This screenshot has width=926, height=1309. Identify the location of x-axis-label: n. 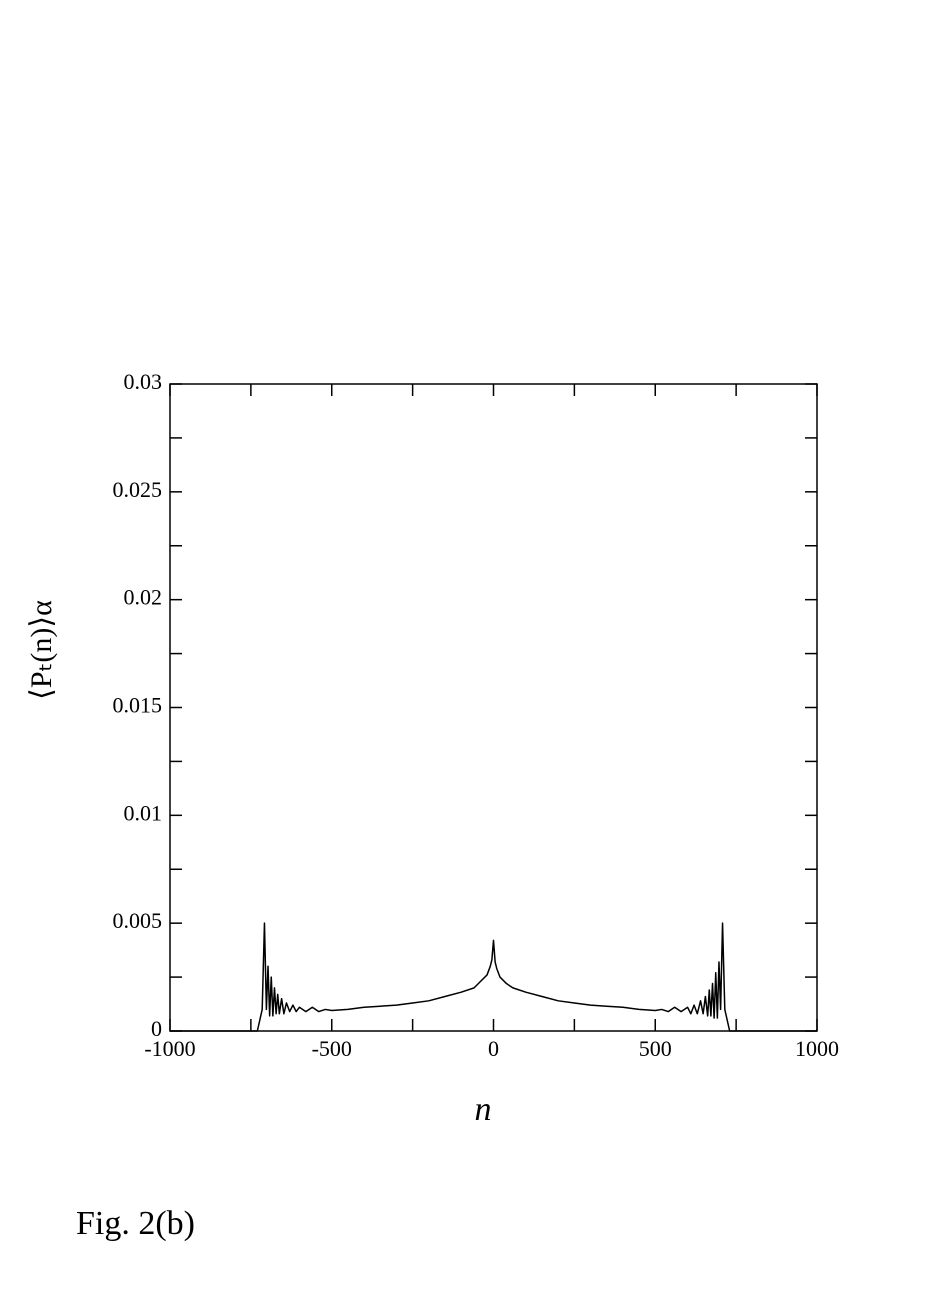
(483, 1109).